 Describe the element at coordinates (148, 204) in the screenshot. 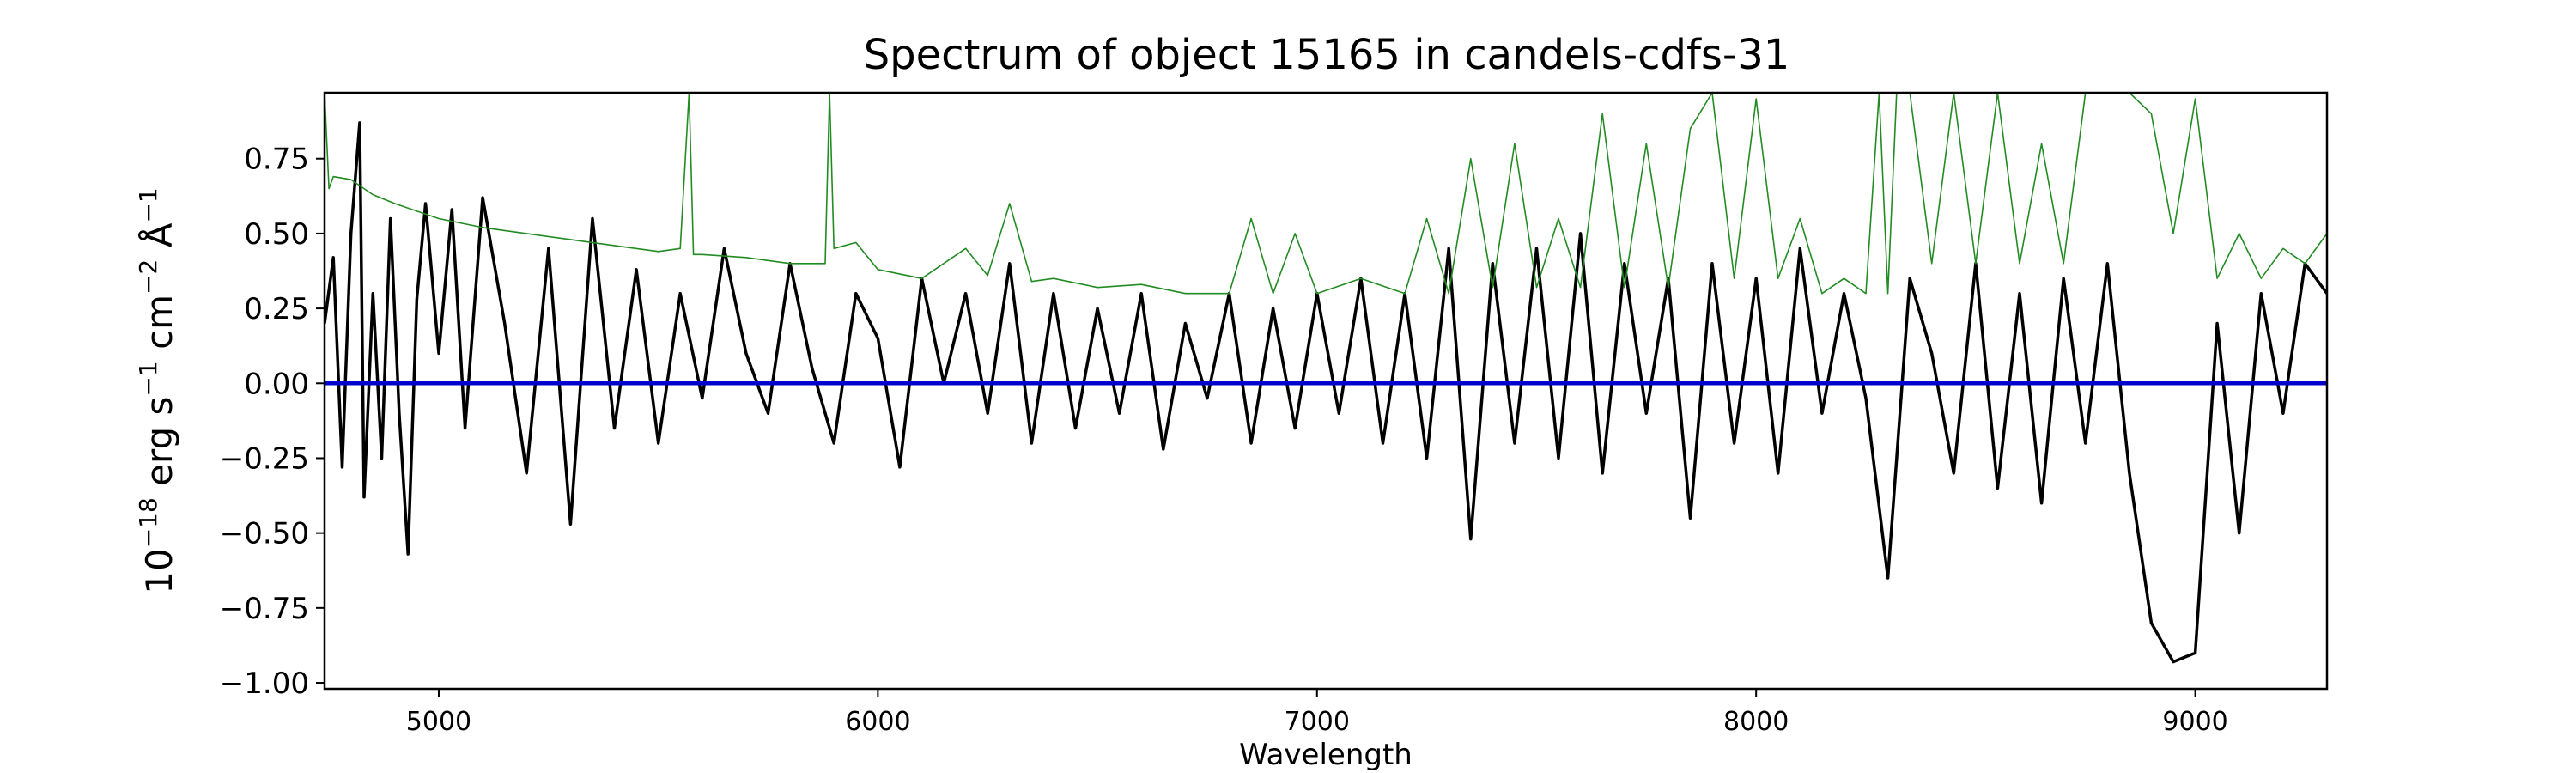

I see `y-label-exp4: −1` at that location.